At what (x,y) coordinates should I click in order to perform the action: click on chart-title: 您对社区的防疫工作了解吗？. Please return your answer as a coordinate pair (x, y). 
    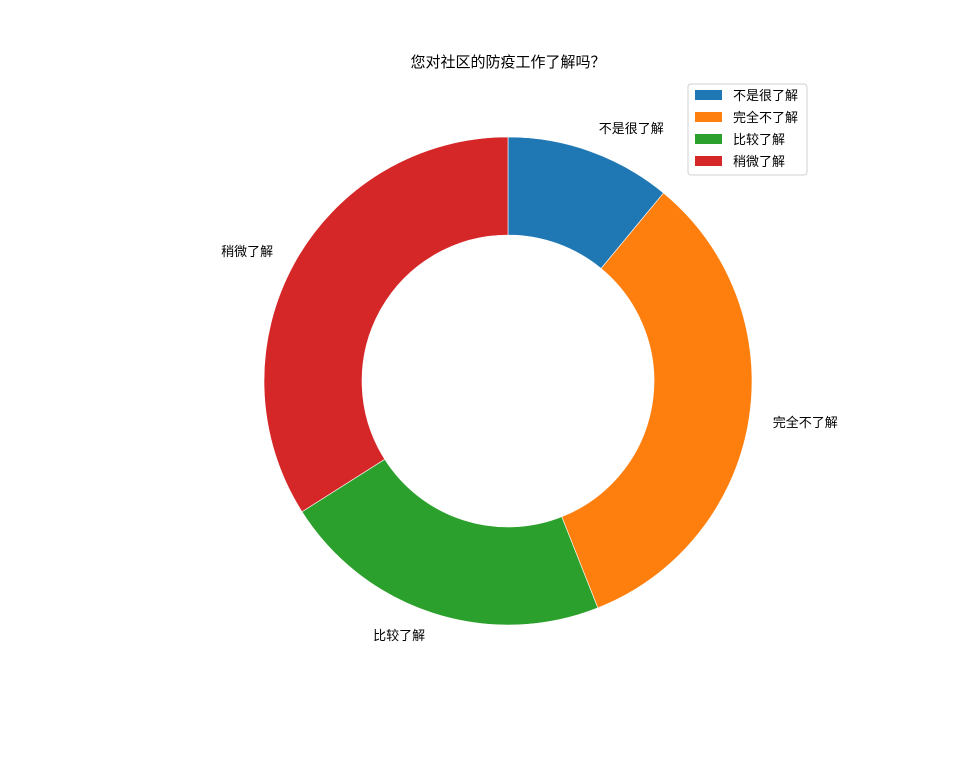
    Looking at the image, I should click on (507, 62).